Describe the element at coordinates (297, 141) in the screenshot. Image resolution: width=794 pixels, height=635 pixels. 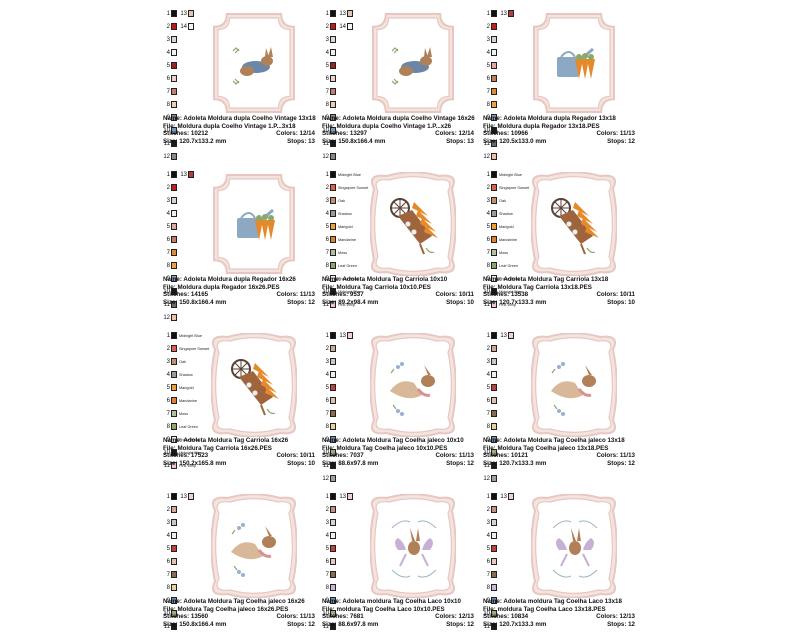
I see `stops-label: Stops:` at that location.